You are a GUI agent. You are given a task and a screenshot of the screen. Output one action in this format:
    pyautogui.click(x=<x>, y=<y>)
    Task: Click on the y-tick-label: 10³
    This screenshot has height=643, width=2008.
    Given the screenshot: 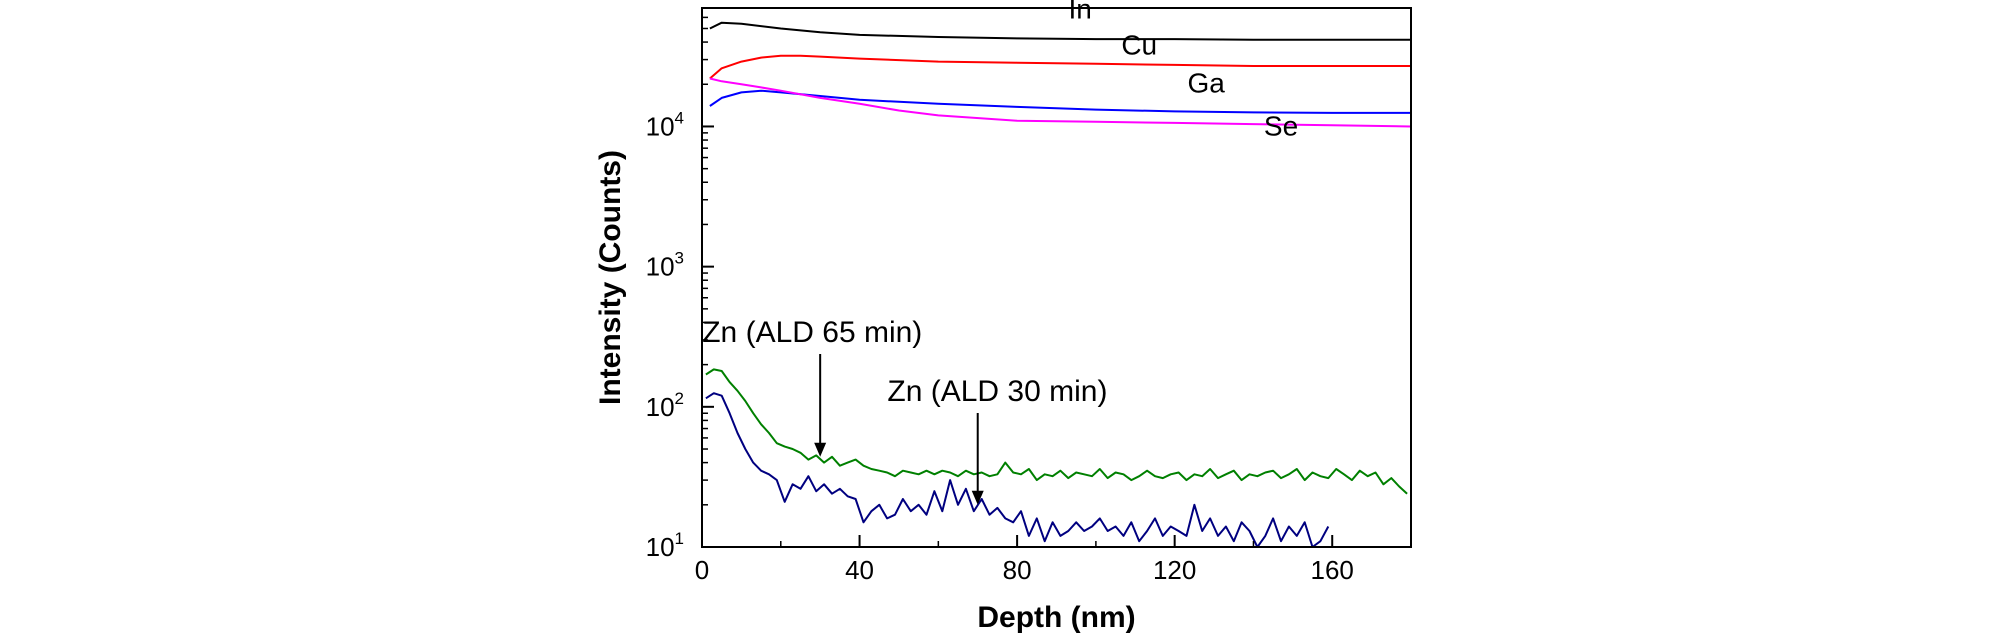 What is the action you would take?
    pyautogui.click(x=665, y=265)
    